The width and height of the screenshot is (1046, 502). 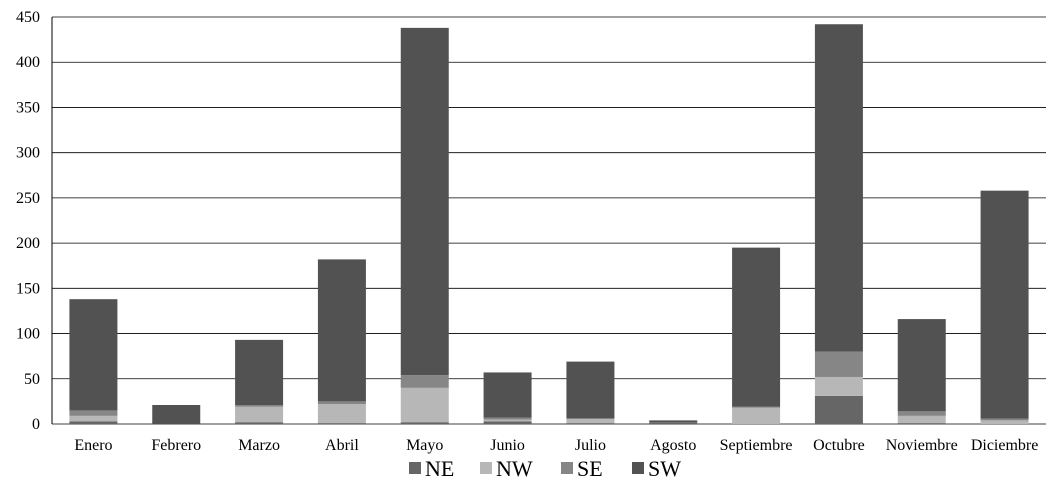 What do you see at coordinates (507, 445) in the screenshot?
I see `x-tick-label: Junio` at bounding box center [507, 445].